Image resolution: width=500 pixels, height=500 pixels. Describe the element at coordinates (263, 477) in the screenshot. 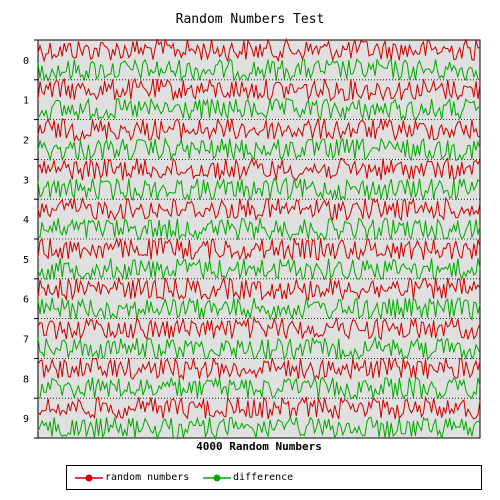

I see `legend-label-difference: difference` at that location.